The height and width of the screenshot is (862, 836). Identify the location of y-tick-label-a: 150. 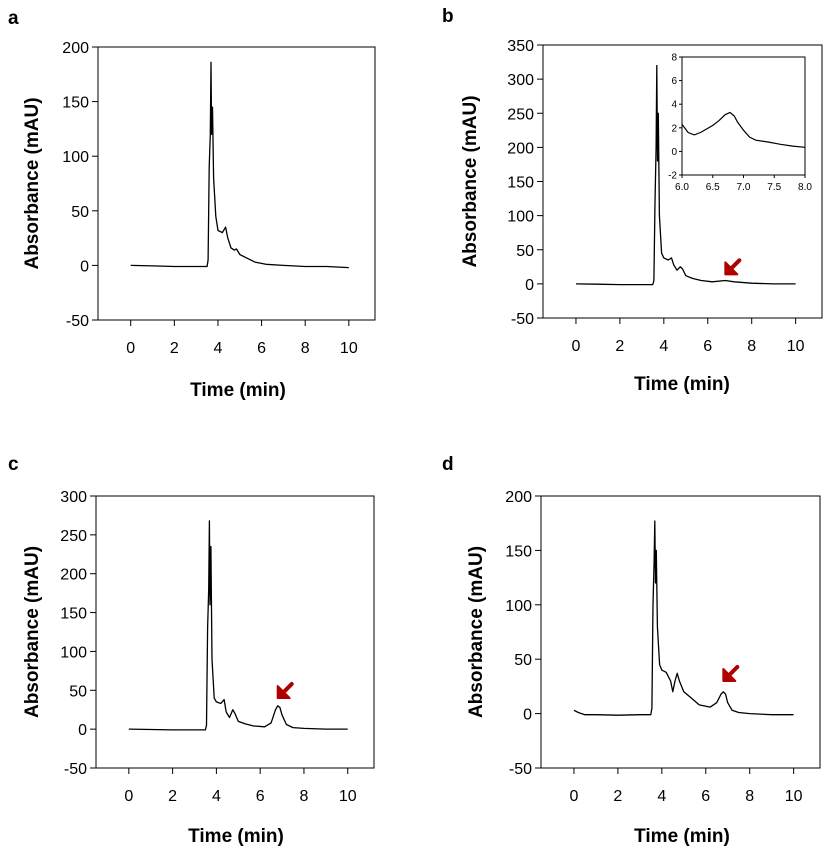
(75, 103).